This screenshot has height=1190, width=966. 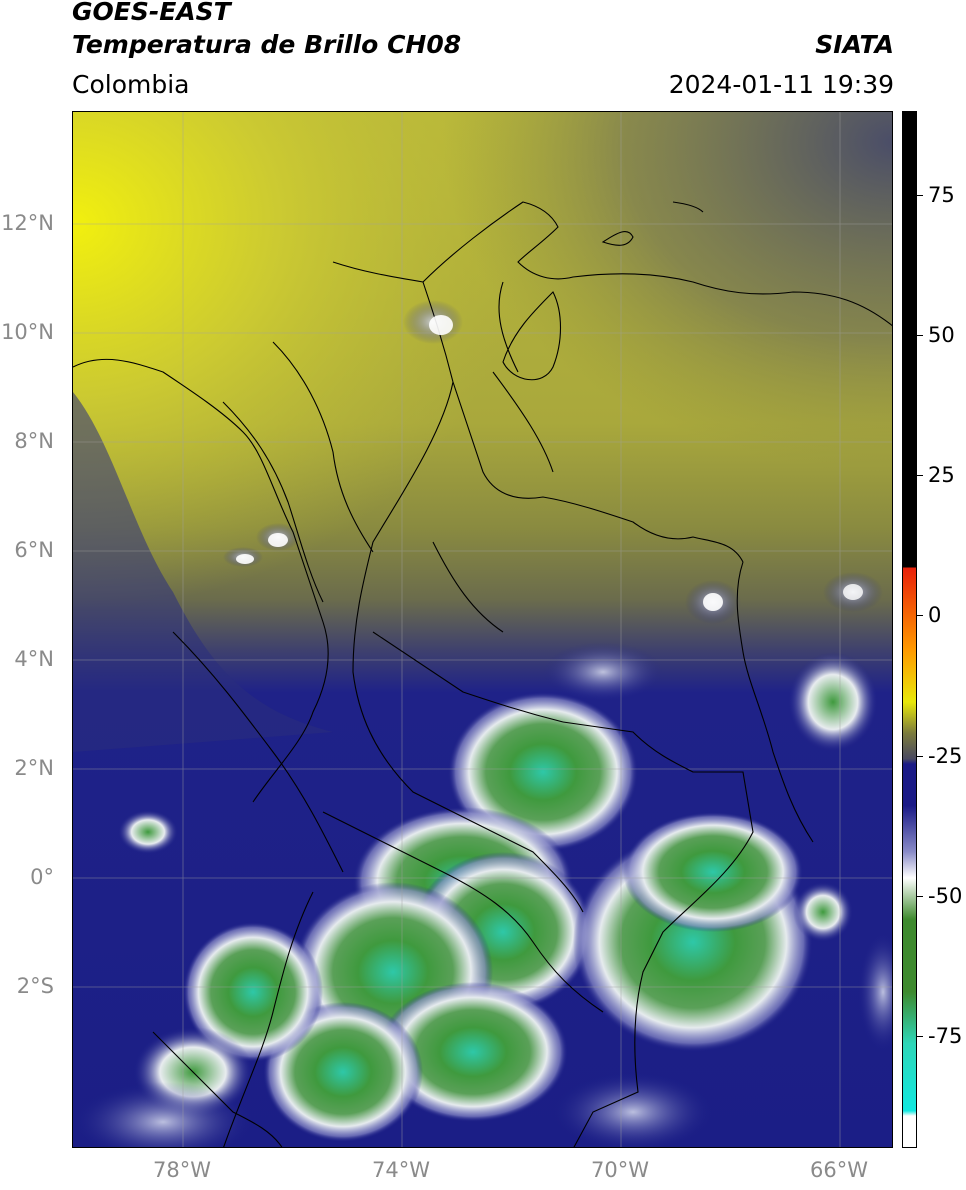 What do you see at coordinates (781, 84) in the screenshot?
I see `datetime-label: 2024-01-11 19:39` at bounding box center [781, 84].